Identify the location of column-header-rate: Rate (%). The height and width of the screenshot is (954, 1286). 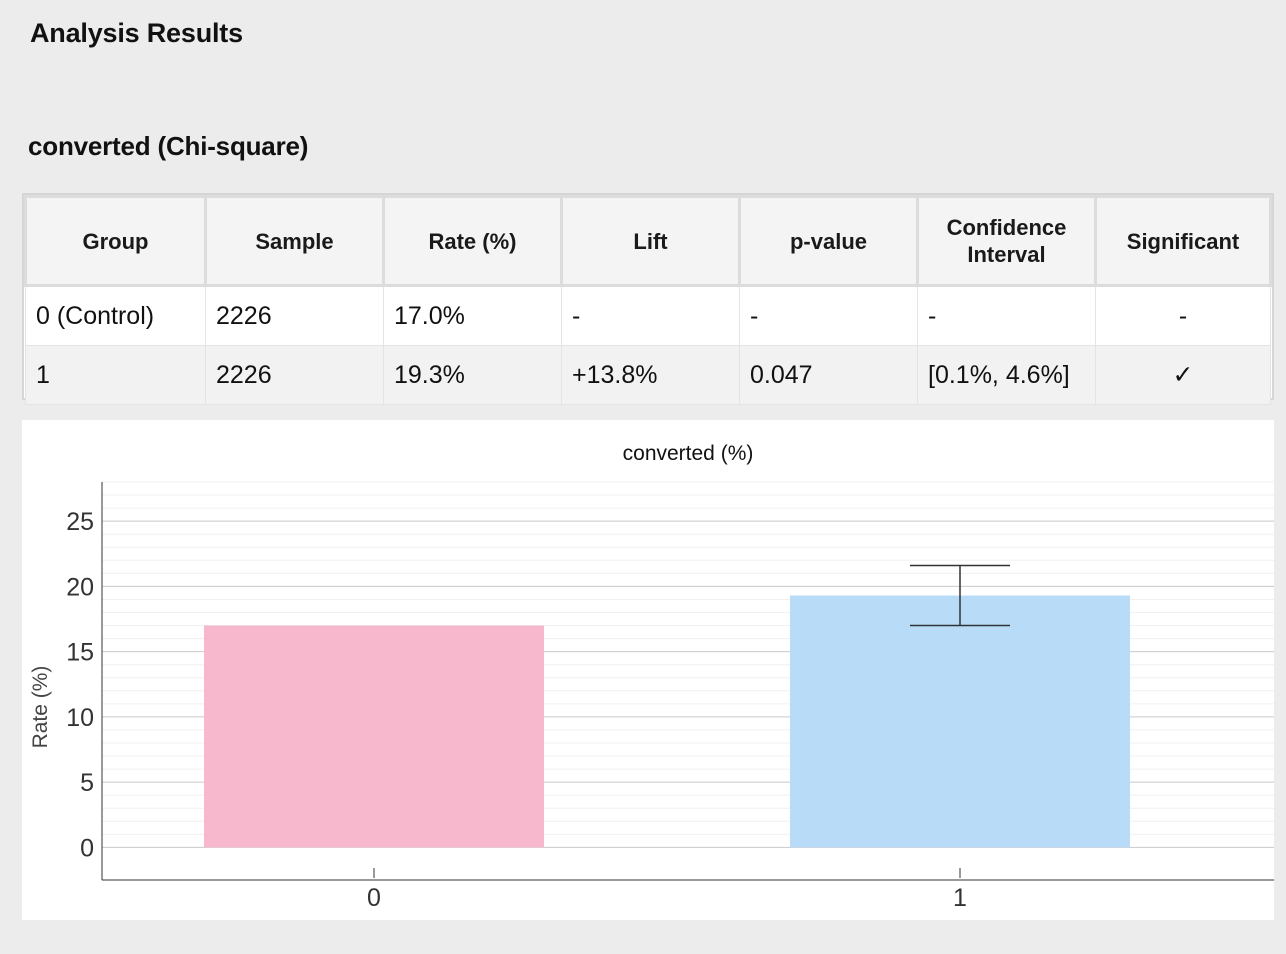
(472, 241).